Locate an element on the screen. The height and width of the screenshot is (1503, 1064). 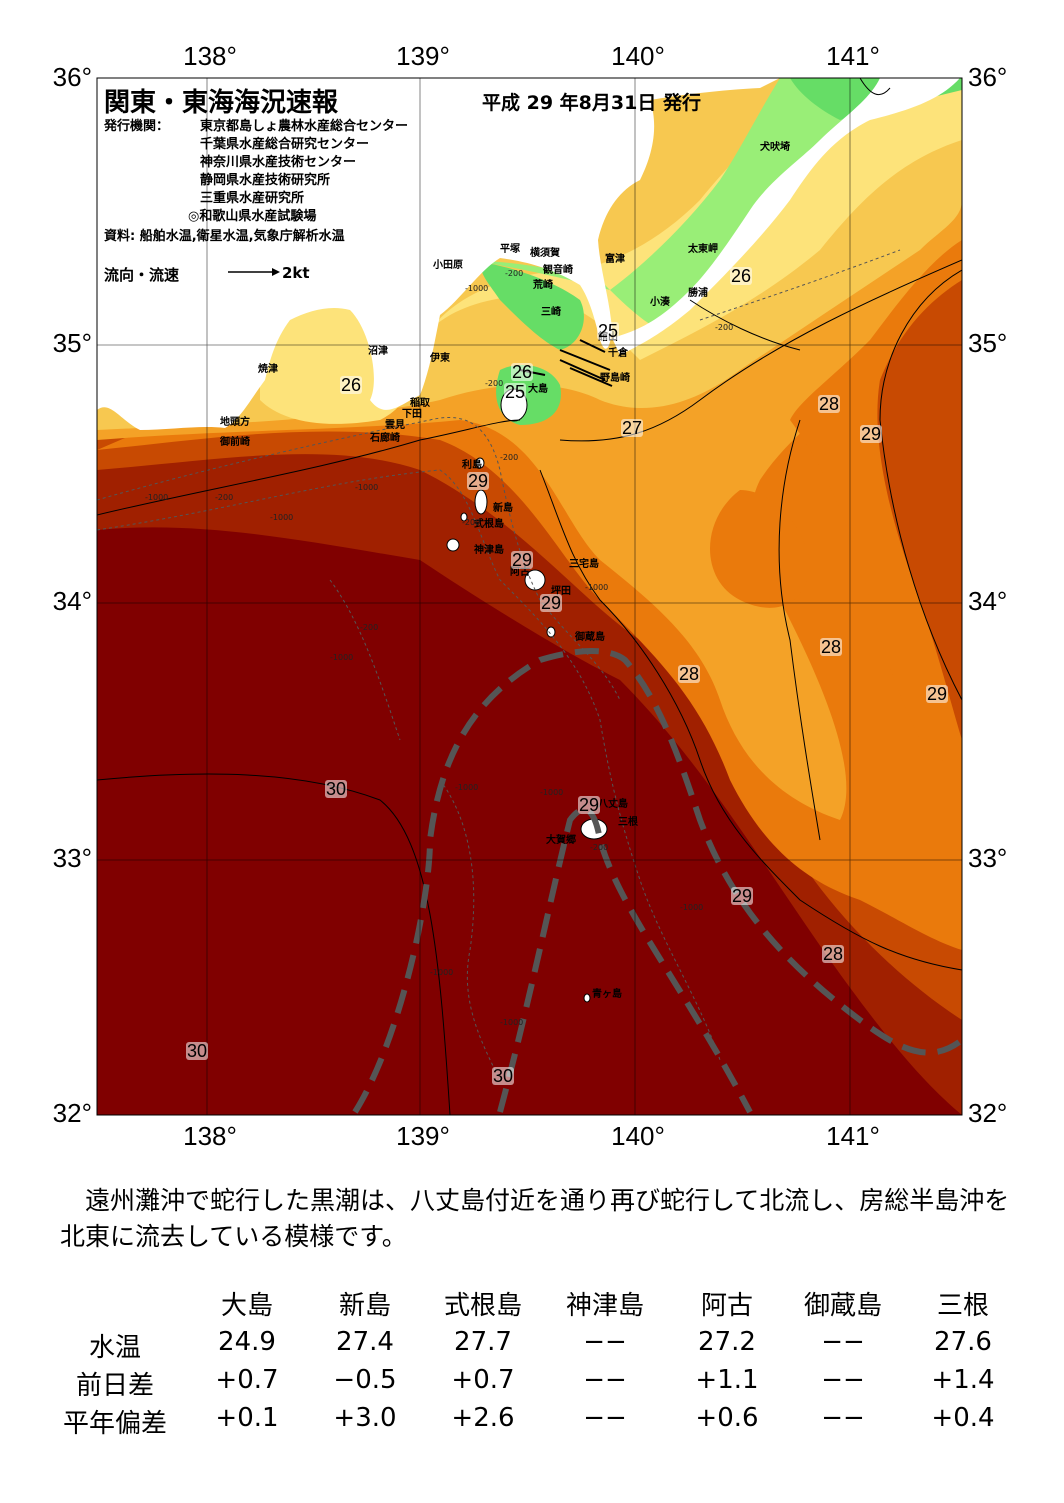
lon-labels-bottom: 138° 139° 140° 141° is located at coordinates (531, 1136).